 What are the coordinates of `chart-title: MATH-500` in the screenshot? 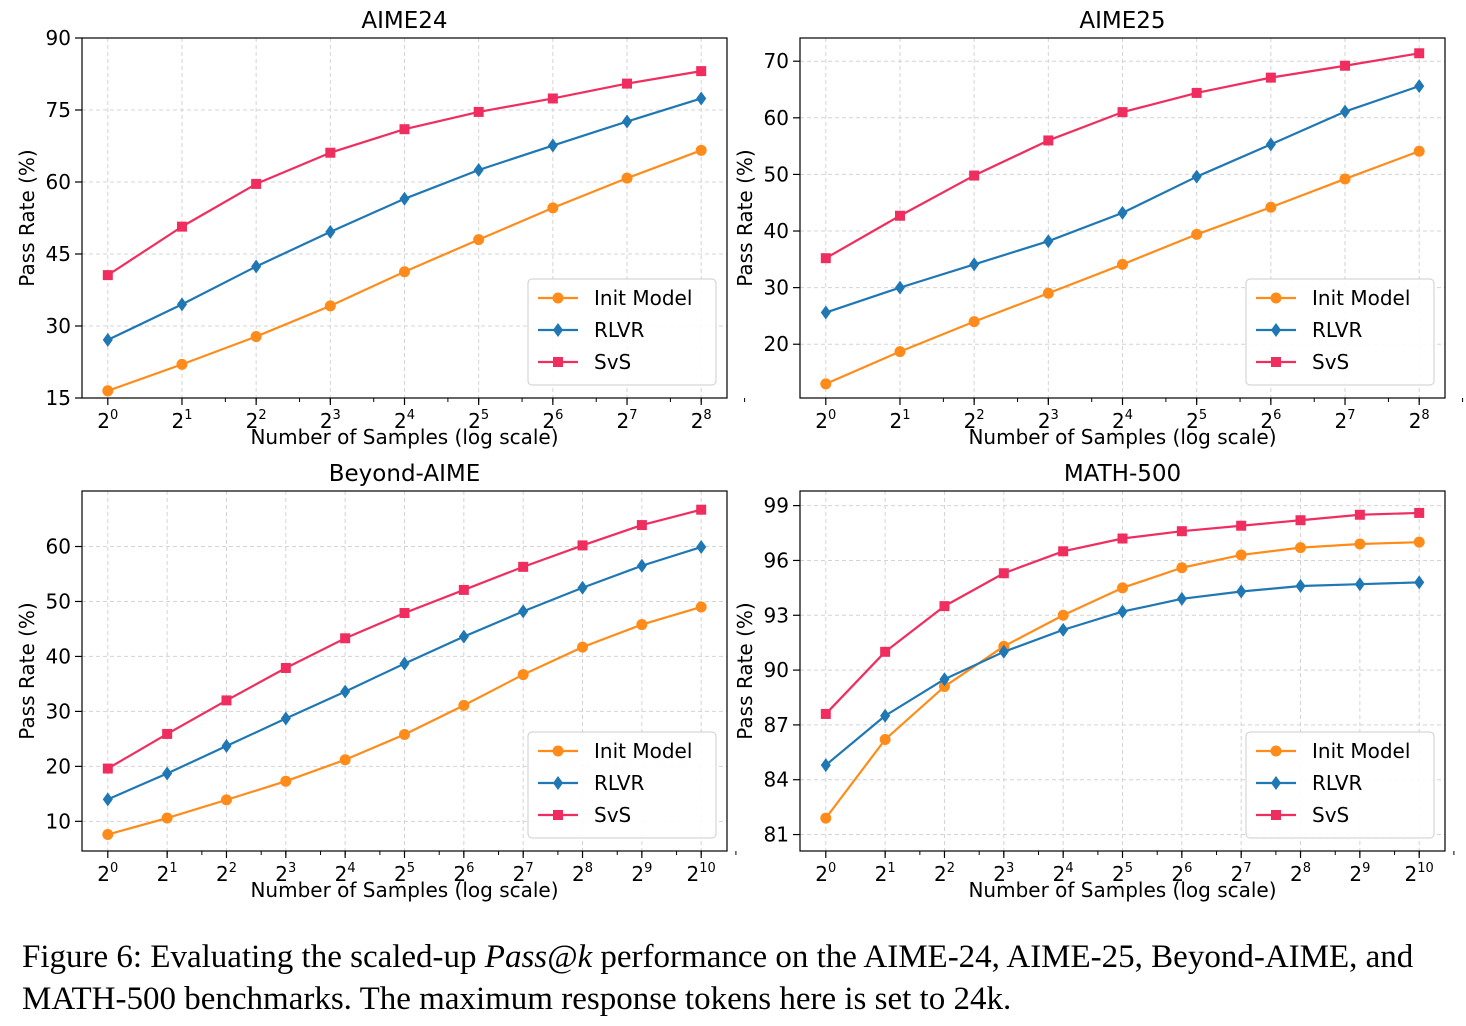 It's located at (1122, 474).